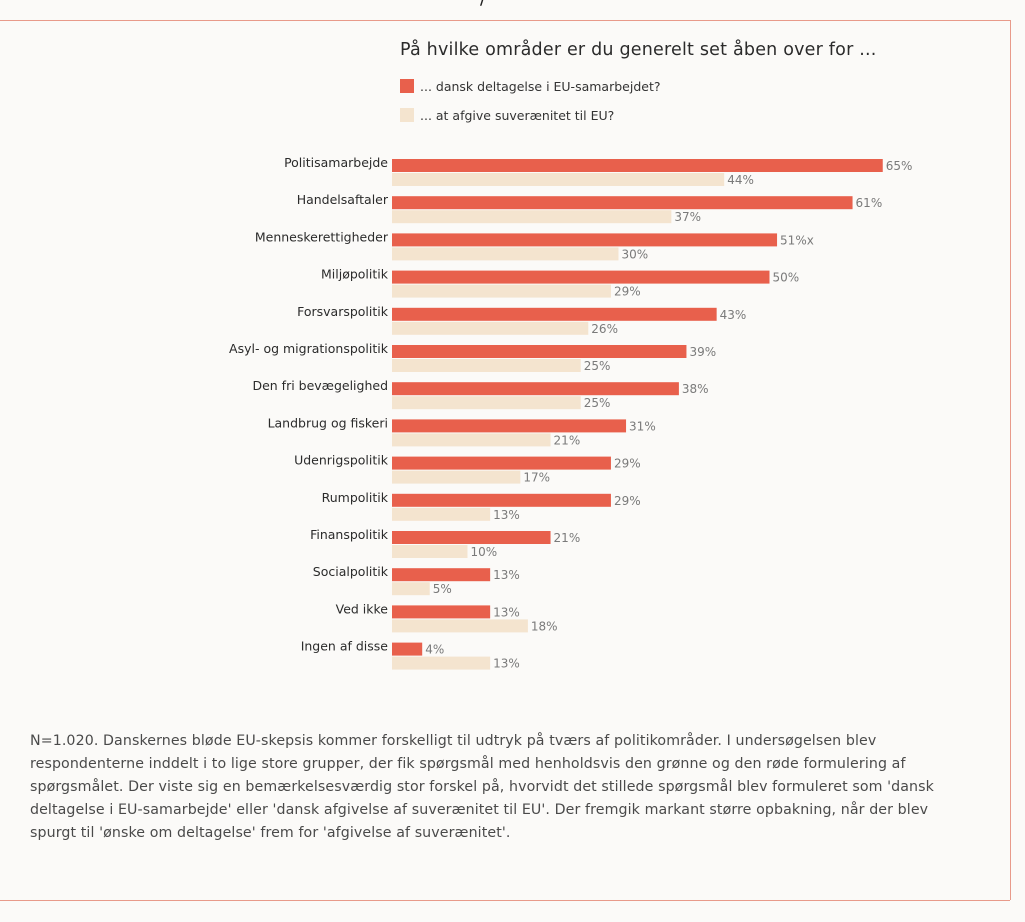 The width and height of the screenshot is (1025, 922). Describe the element at coordinates (695, 389) in the screenshot. I see `value-label-participation-den-fri-bevægelighed: 38%` at that location.